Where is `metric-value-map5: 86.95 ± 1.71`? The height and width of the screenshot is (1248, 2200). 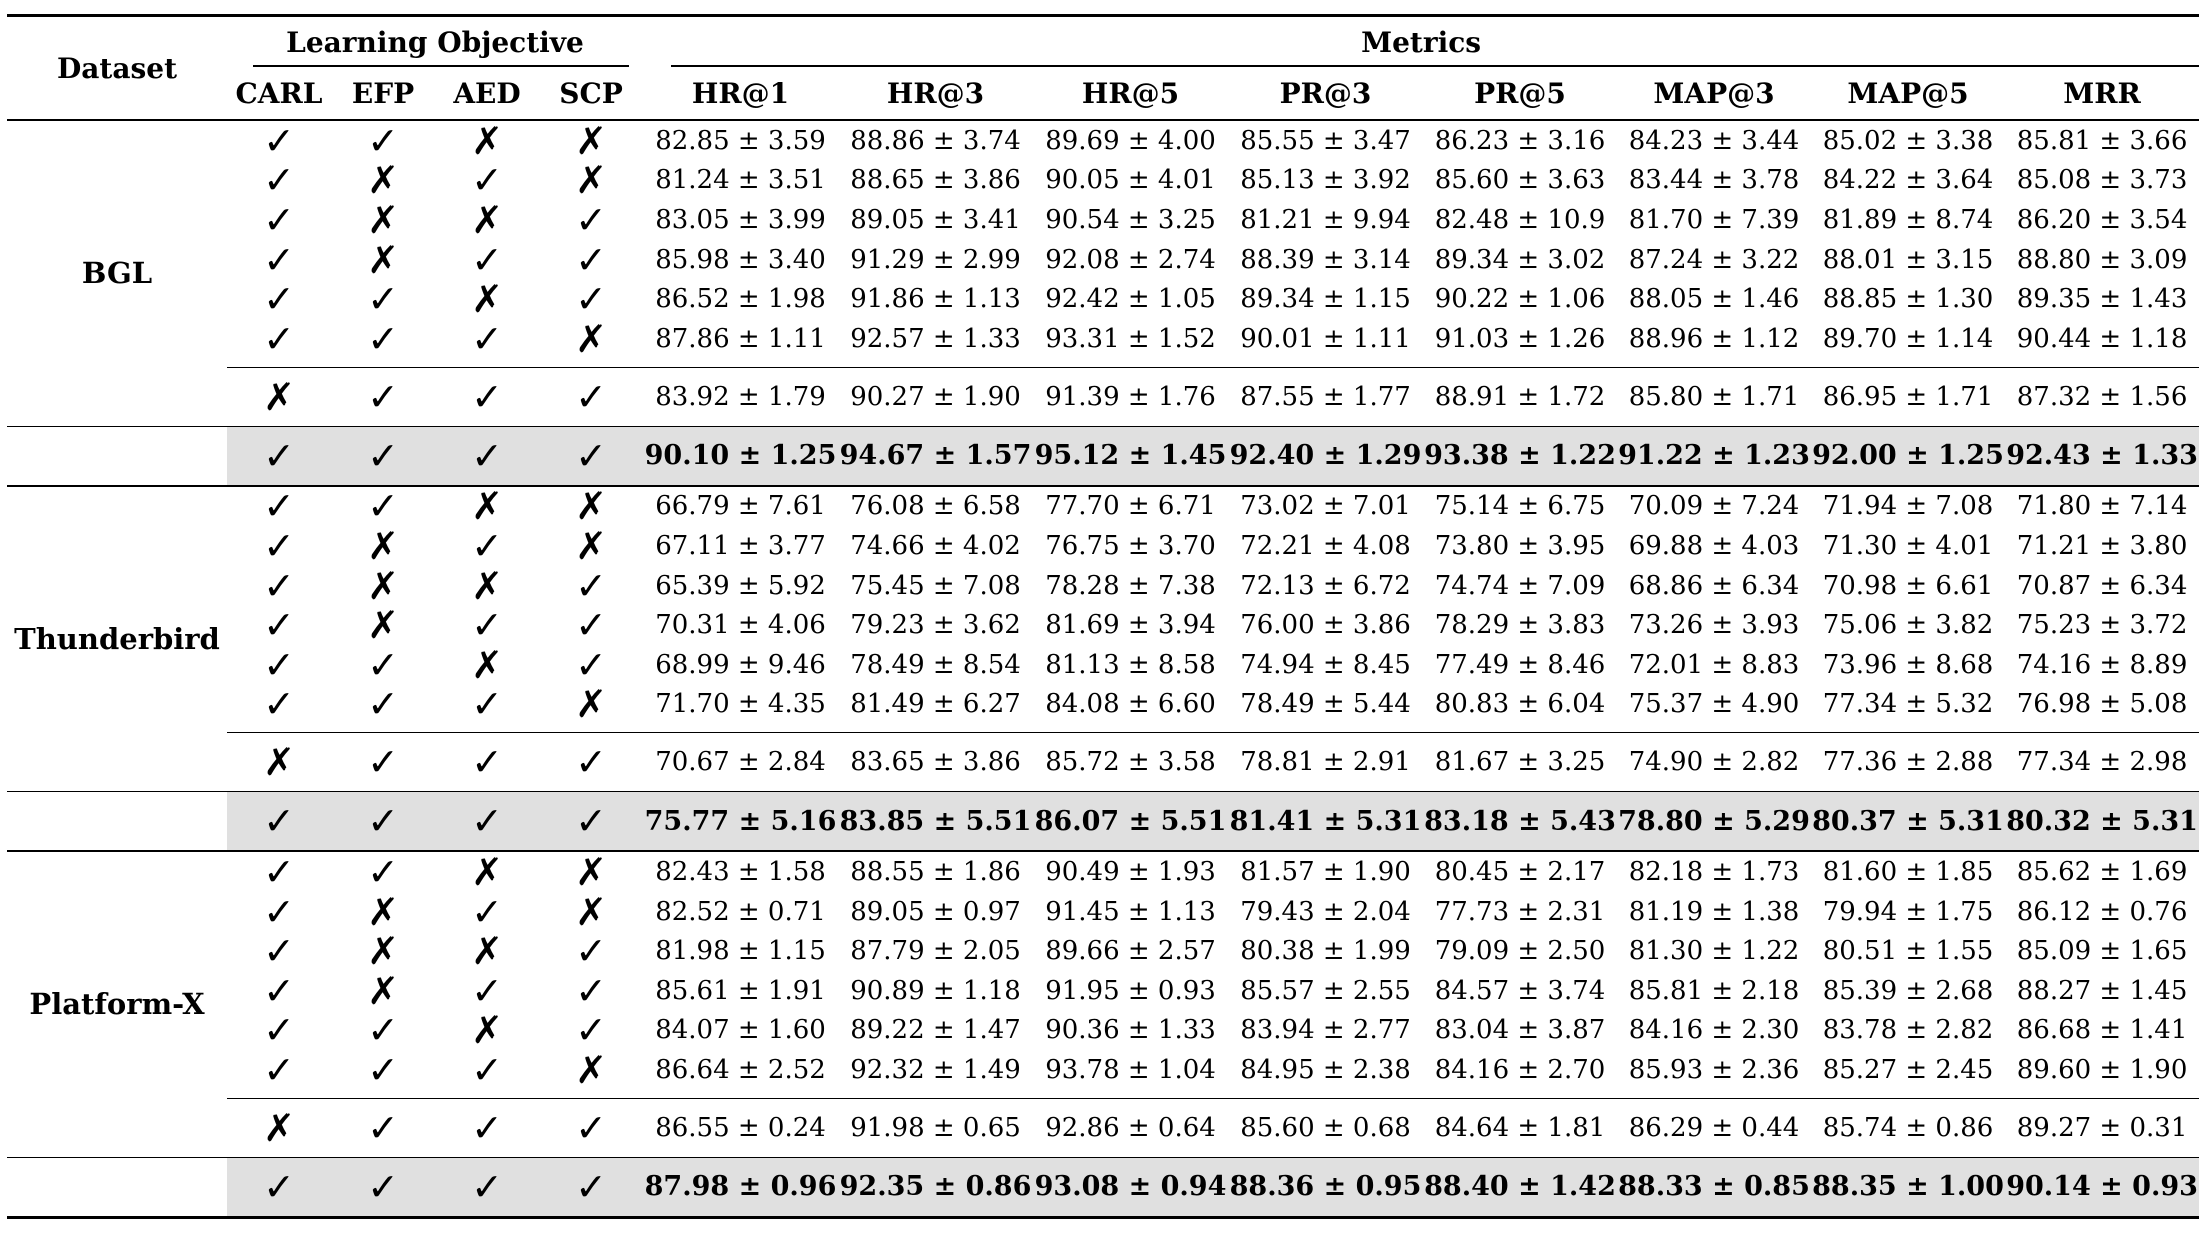
metric-value-map5: 86.95 ± 1.71 is located at coordinates (1908, 396).